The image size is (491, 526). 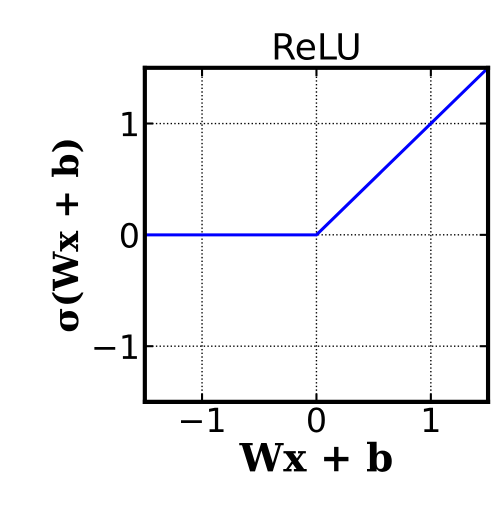 What do you see at coordinates (431, 420) in the screenshot?
I see `x-tick-label: 1` at bounding box center [431, 420].